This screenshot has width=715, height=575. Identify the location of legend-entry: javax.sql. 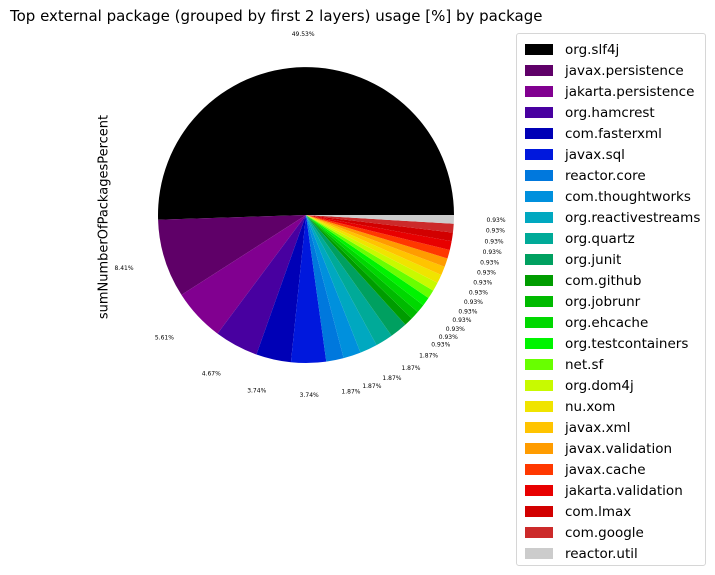
(615, 154).